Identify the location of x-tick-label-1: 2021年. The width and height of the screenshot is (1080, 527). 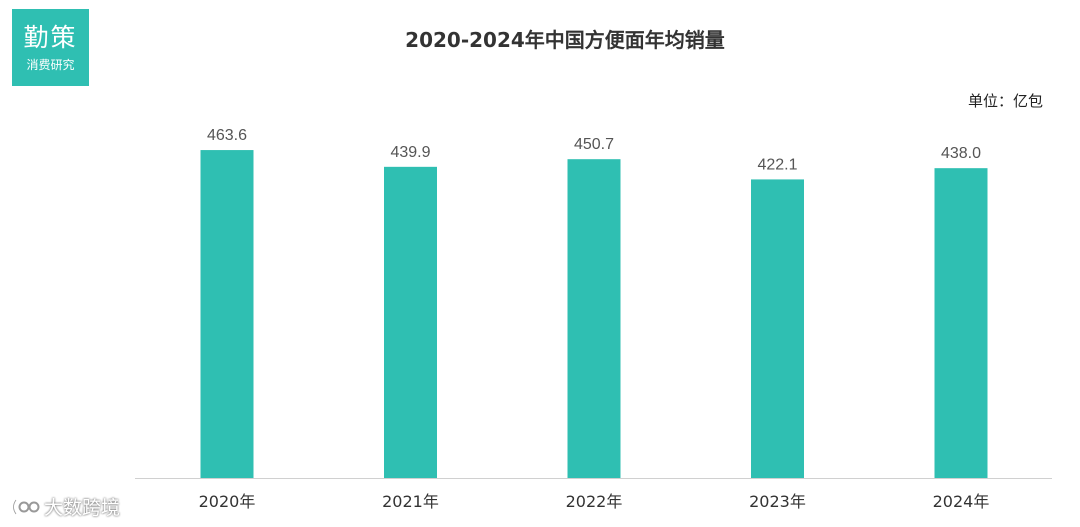
(410, 501).